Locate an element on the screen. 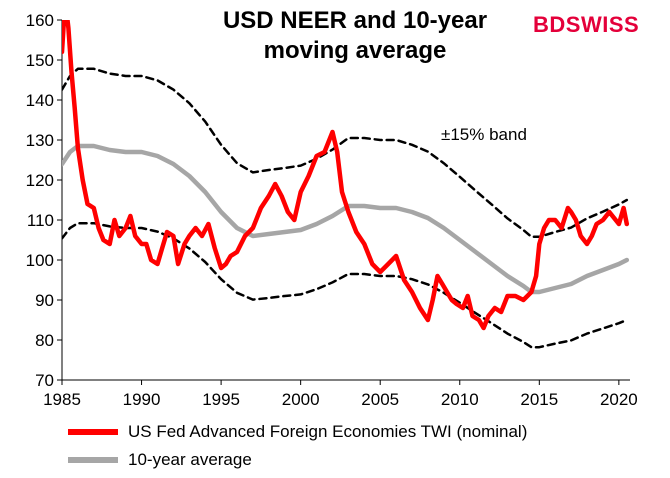 The image size is (670, 478). x-tick-label: 2020 is located at coordinates (619, 399).